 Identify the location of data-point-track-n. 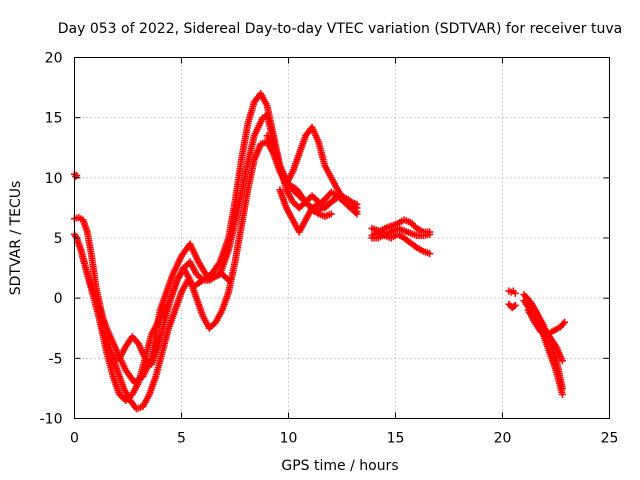
(562, 394).